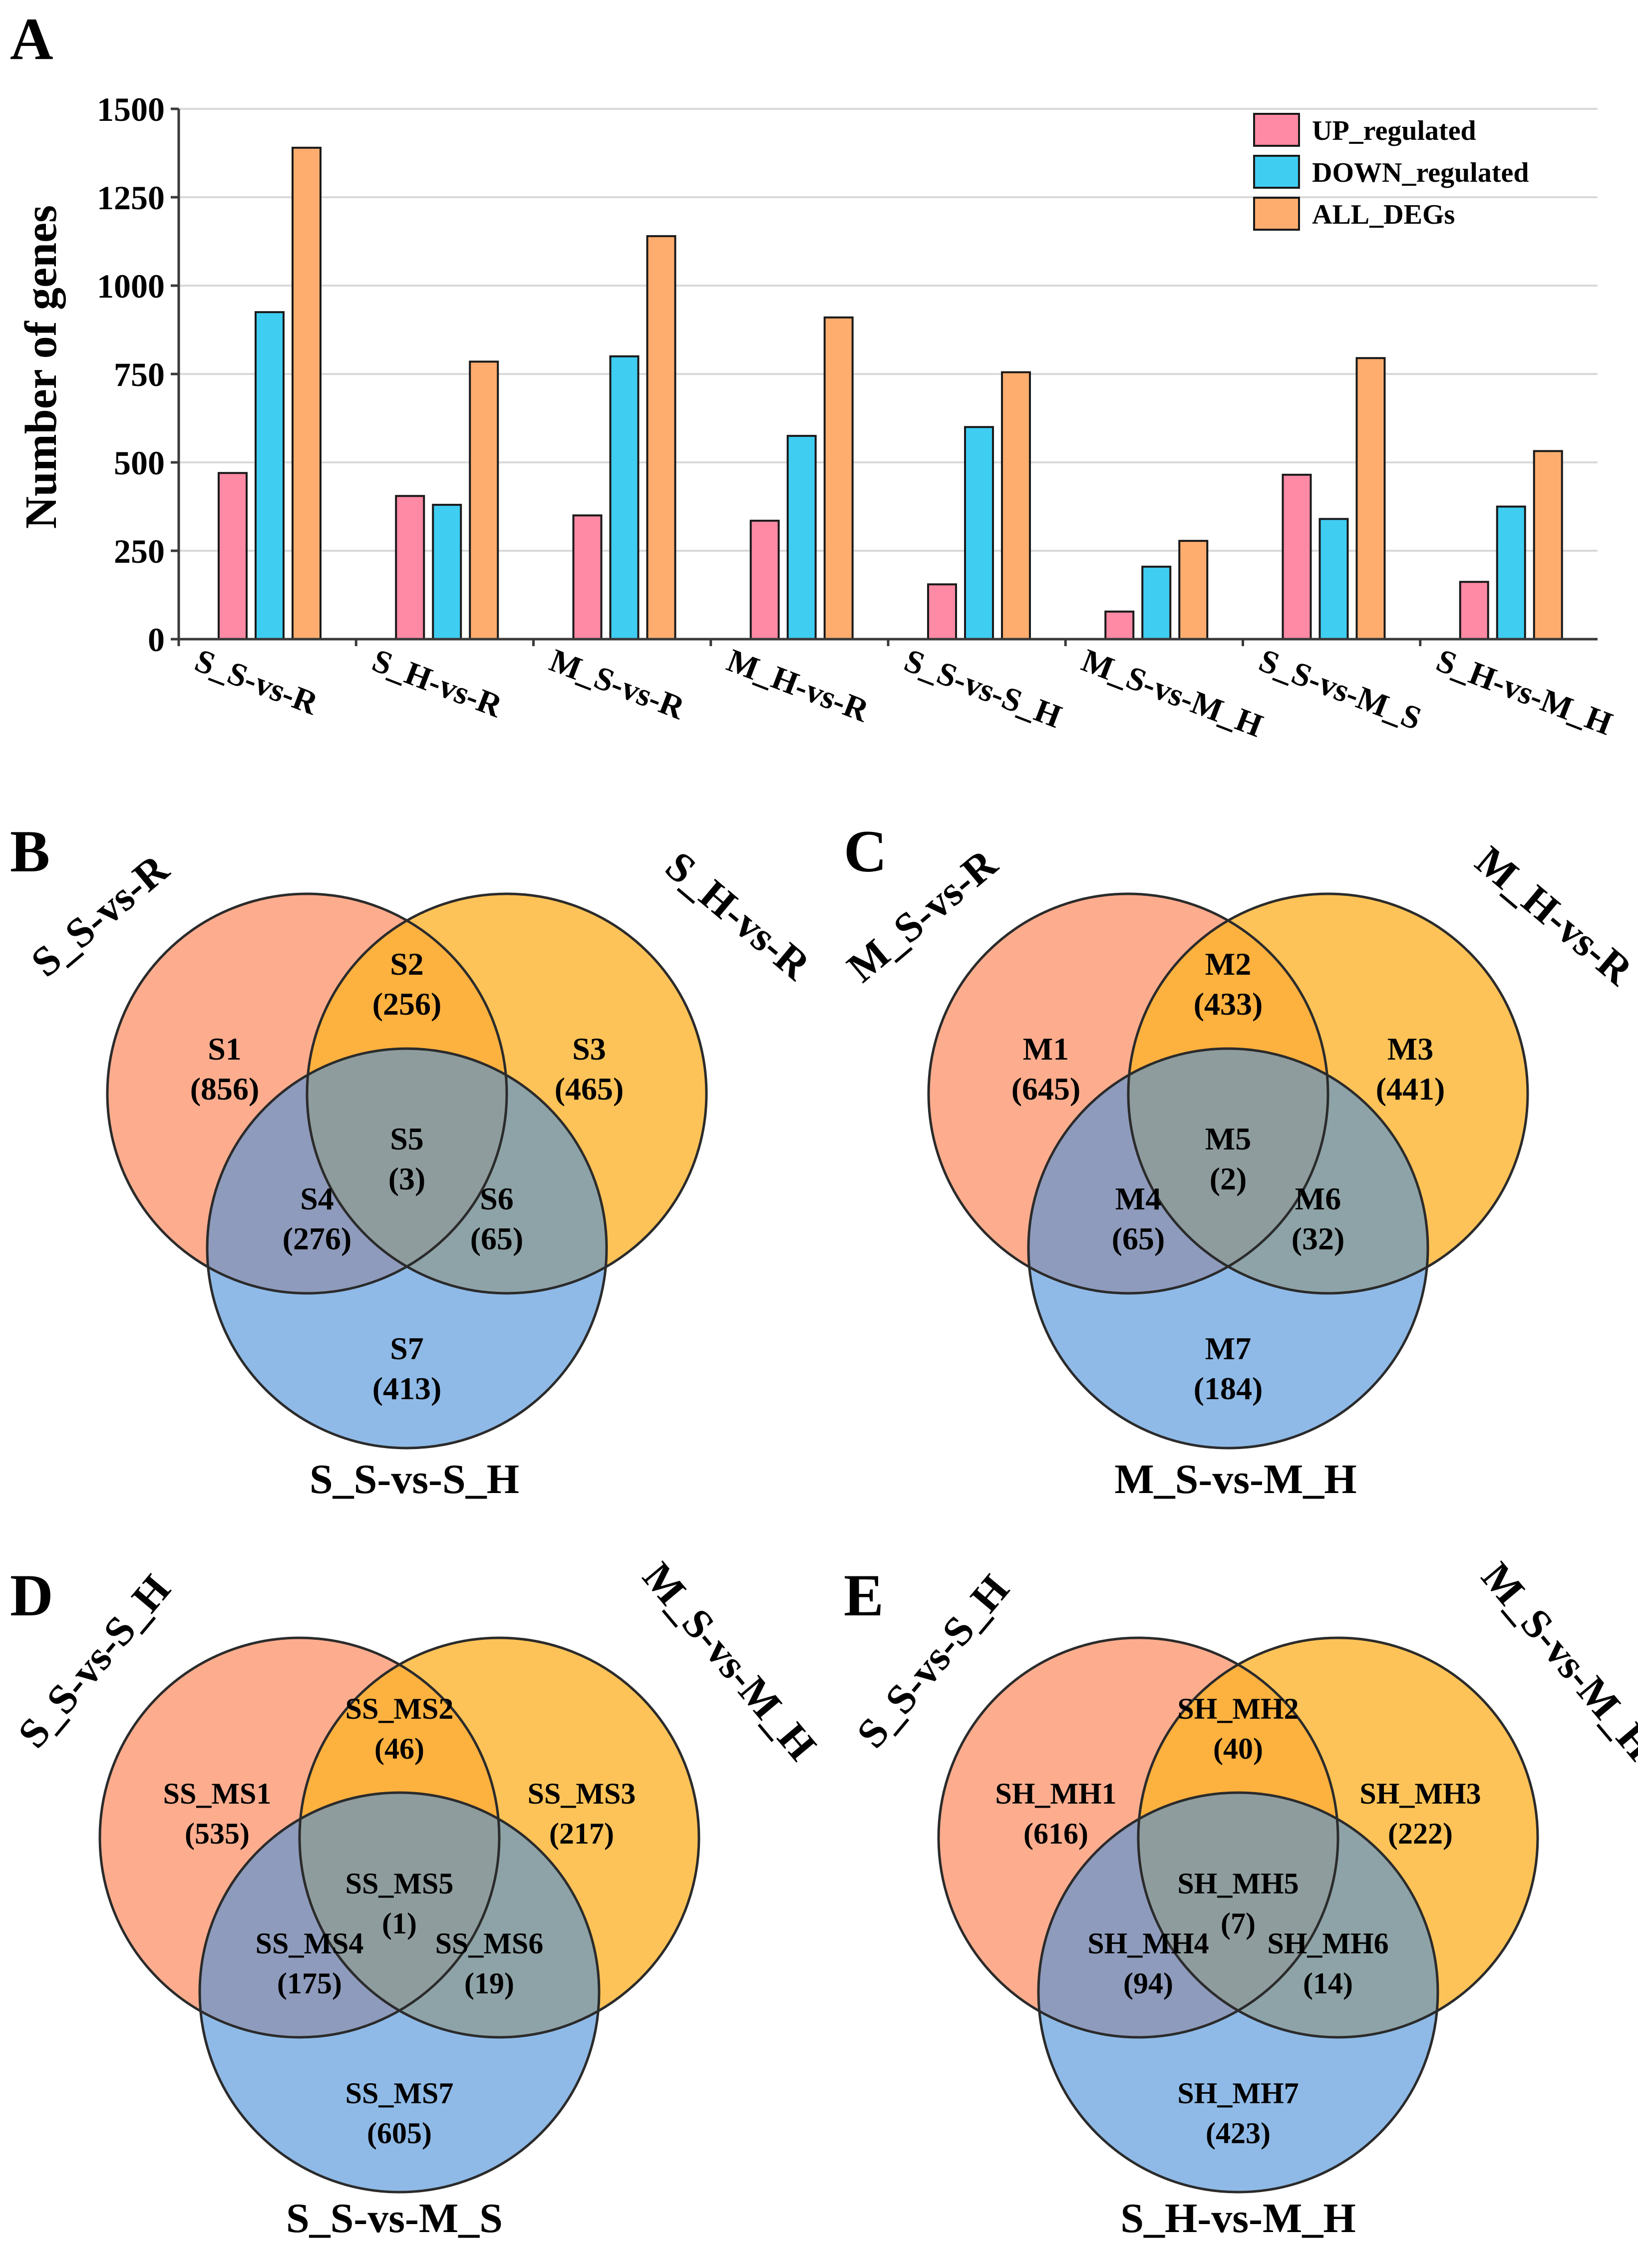 The image size is (1638, 2268). I want to click on venn-region-count: (65), so click(497, 1238).